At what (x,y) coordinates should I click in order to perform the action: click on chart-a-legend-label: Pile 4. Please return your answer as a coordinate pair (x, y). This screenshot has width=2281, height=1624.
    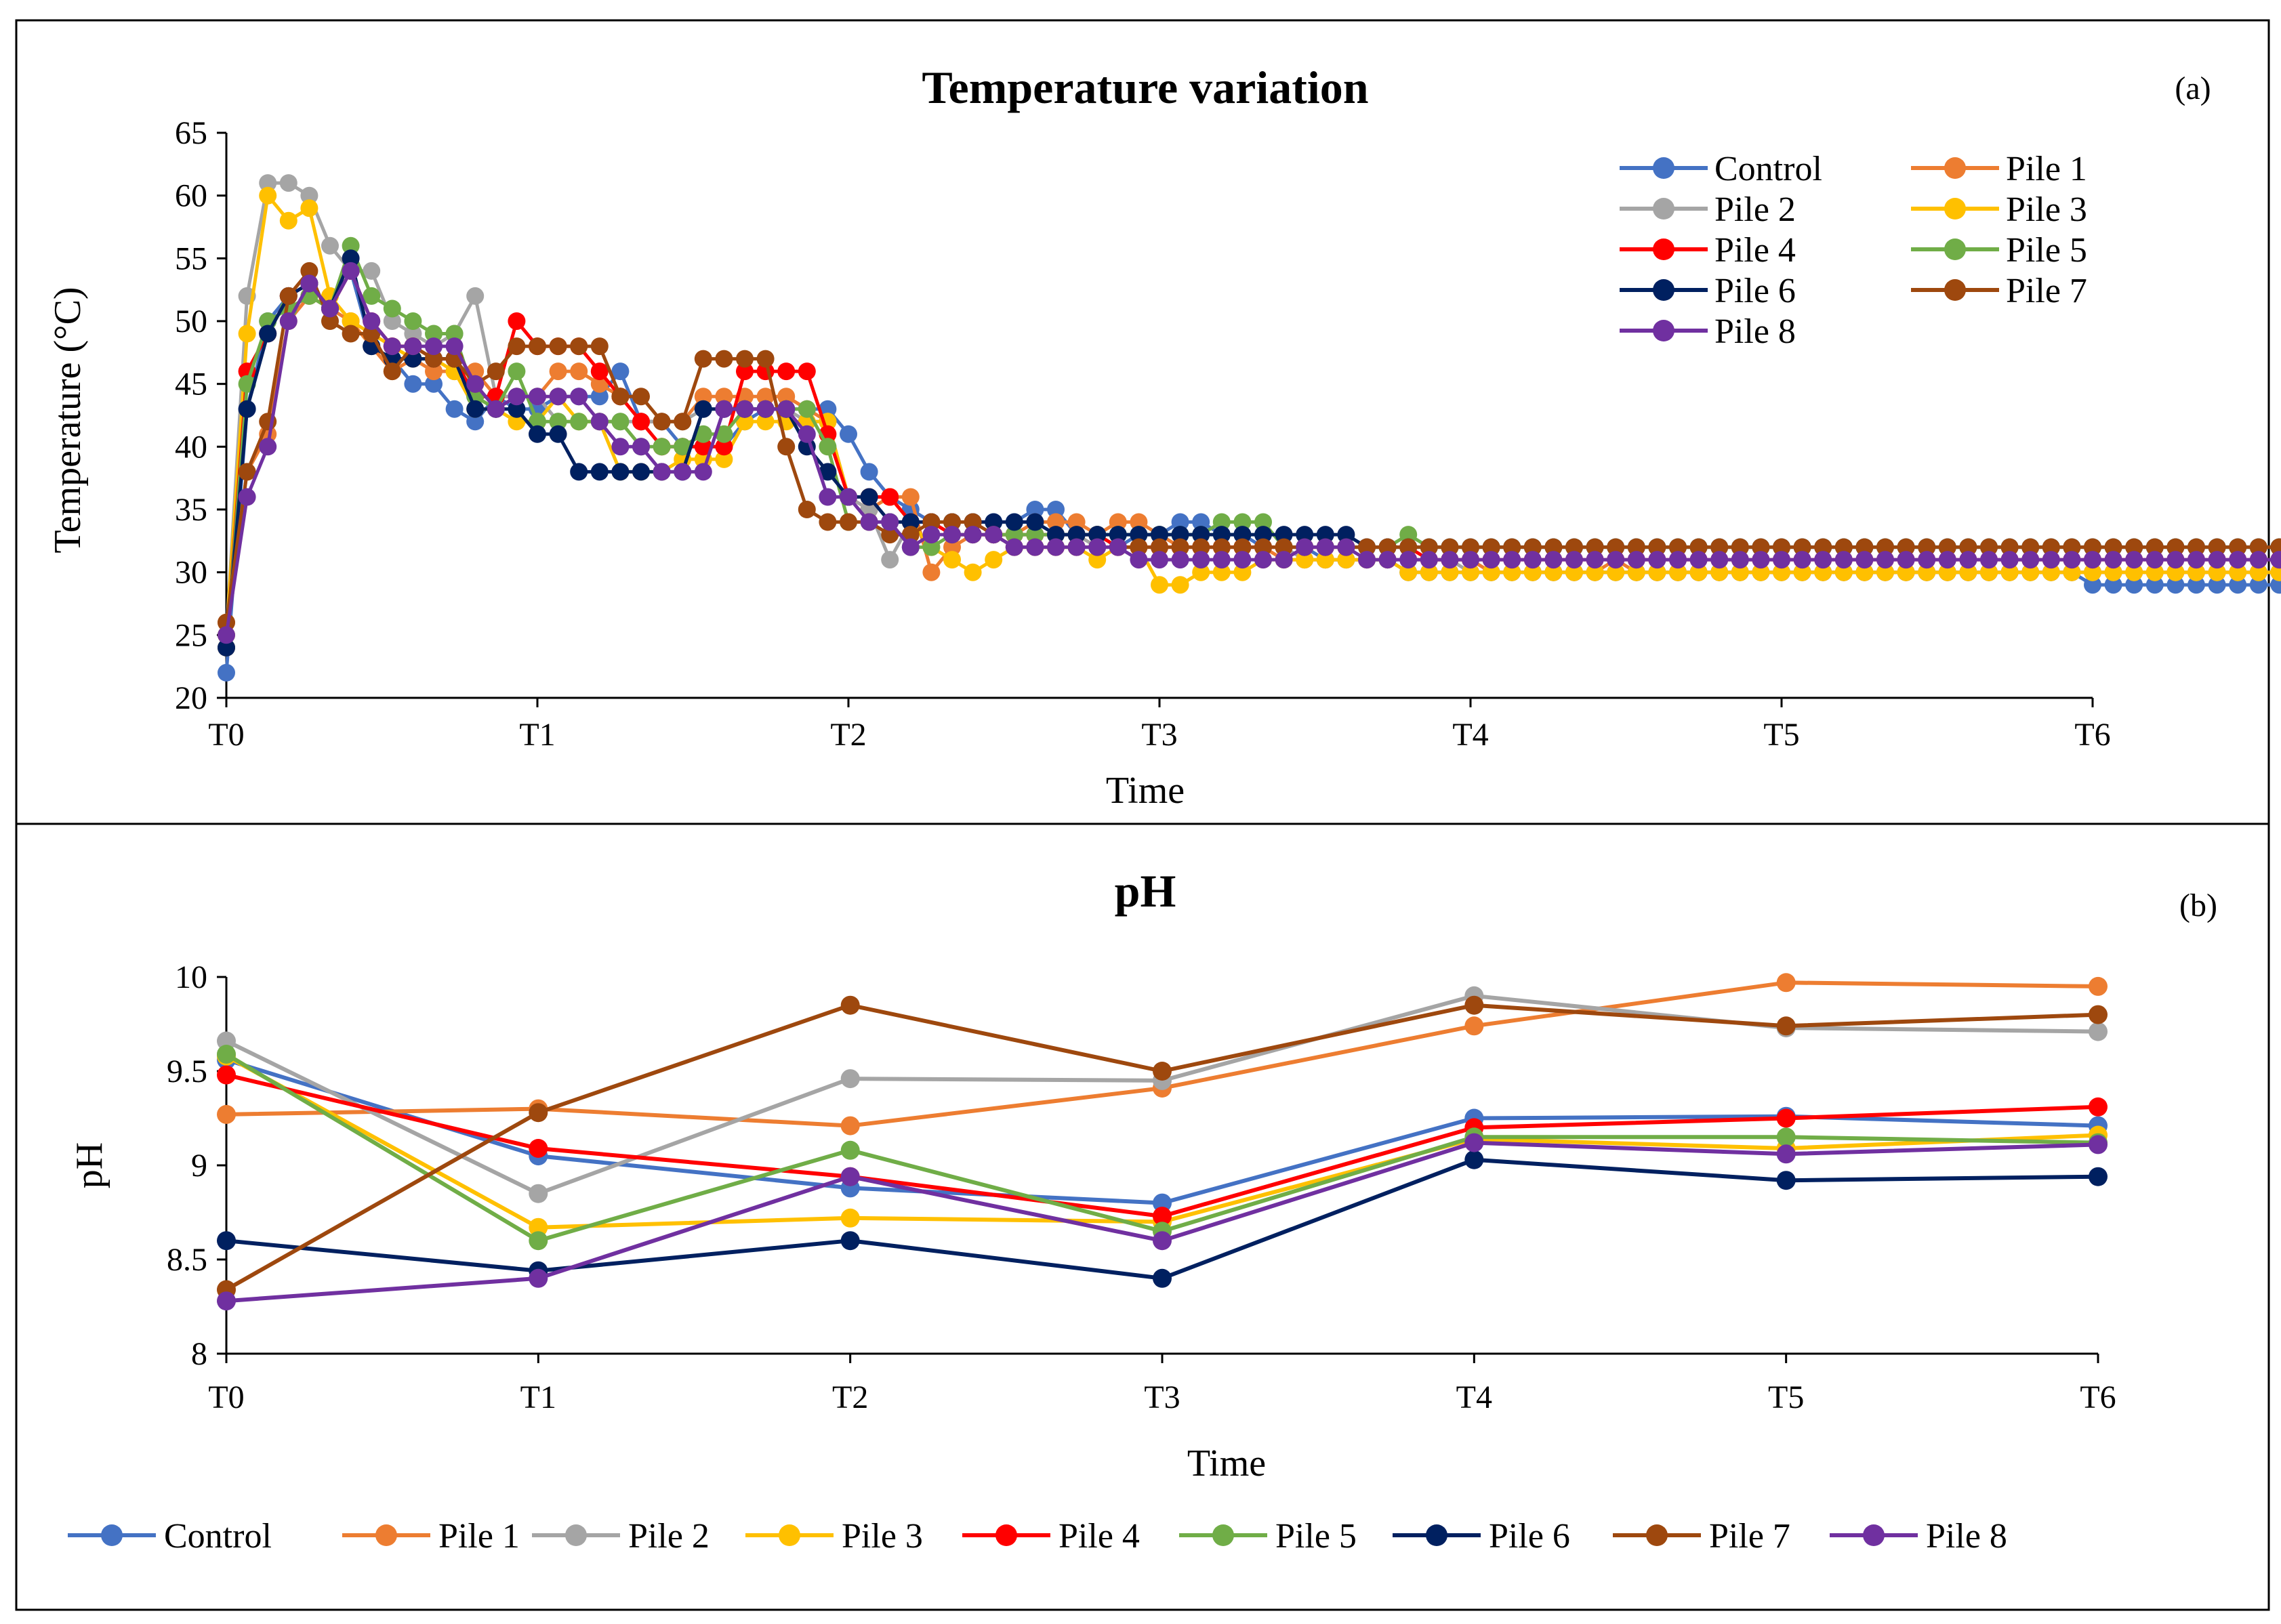
    Looking at the image, I should click on (1755, 250).